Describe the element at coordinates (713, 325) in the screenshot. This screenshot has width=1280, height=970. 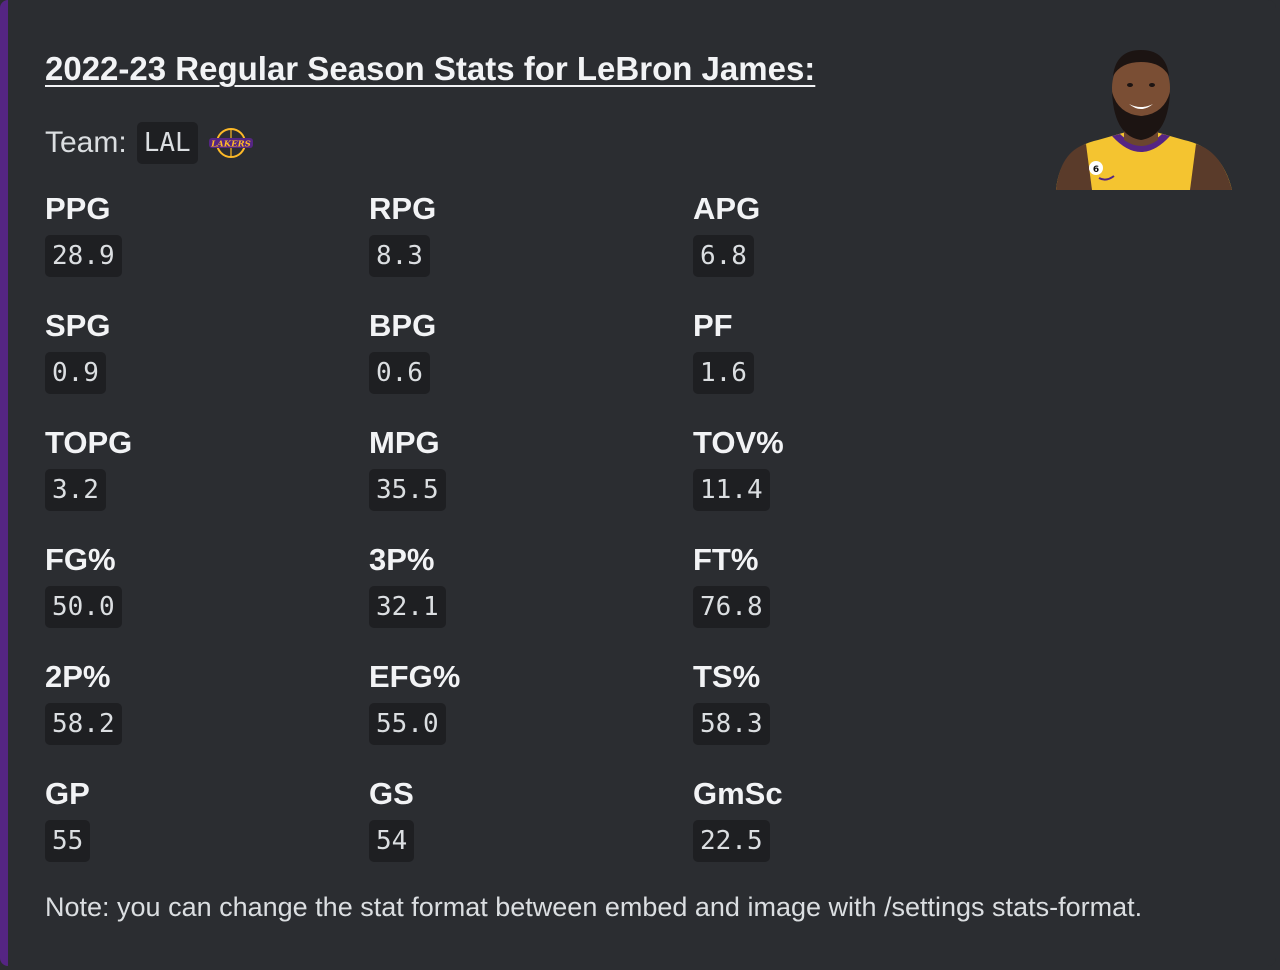
I see `stat-name: PF` at that location.